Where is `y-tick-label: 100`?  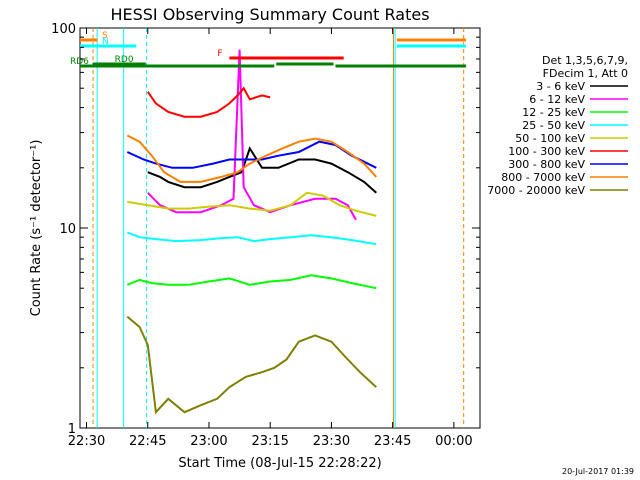
y-tick-label: 100 is located at coordinates (63, 29).